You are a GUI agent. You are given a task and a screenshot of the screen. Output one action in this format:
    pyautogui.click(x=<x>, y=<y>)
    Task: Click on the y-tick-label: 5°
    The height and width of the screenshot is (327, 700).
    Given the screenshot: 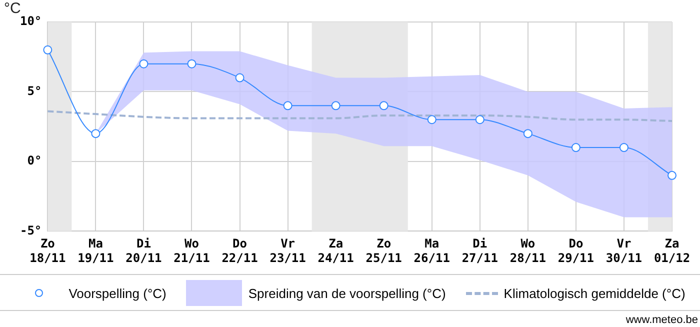 What is the action you would take?
    pyautogui.click(x=34, y=91)
    